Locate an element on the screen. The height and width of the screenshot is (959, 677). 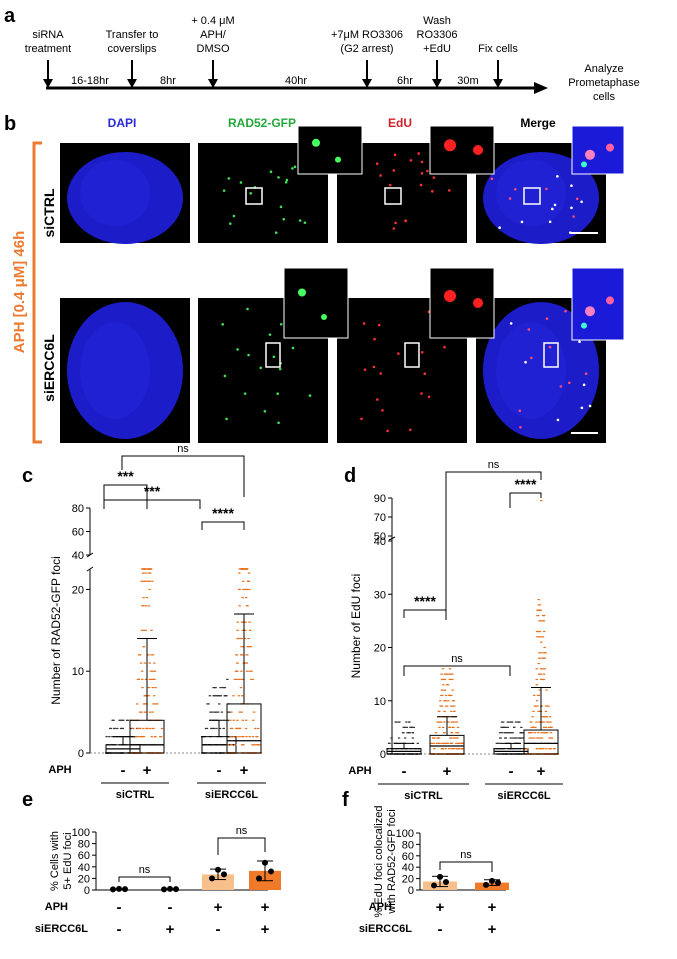
si-sign-0: - is located at coordinates (440, 929).